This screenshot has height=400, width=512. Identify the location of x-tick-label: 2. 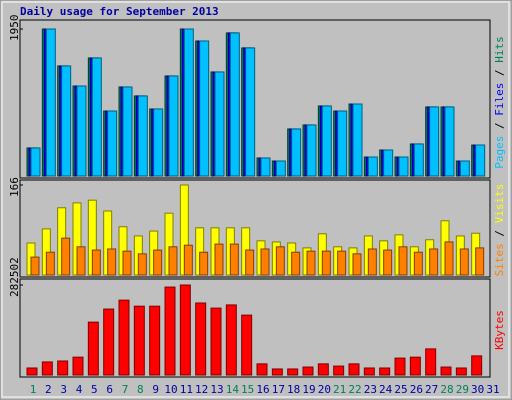
(48, 389).